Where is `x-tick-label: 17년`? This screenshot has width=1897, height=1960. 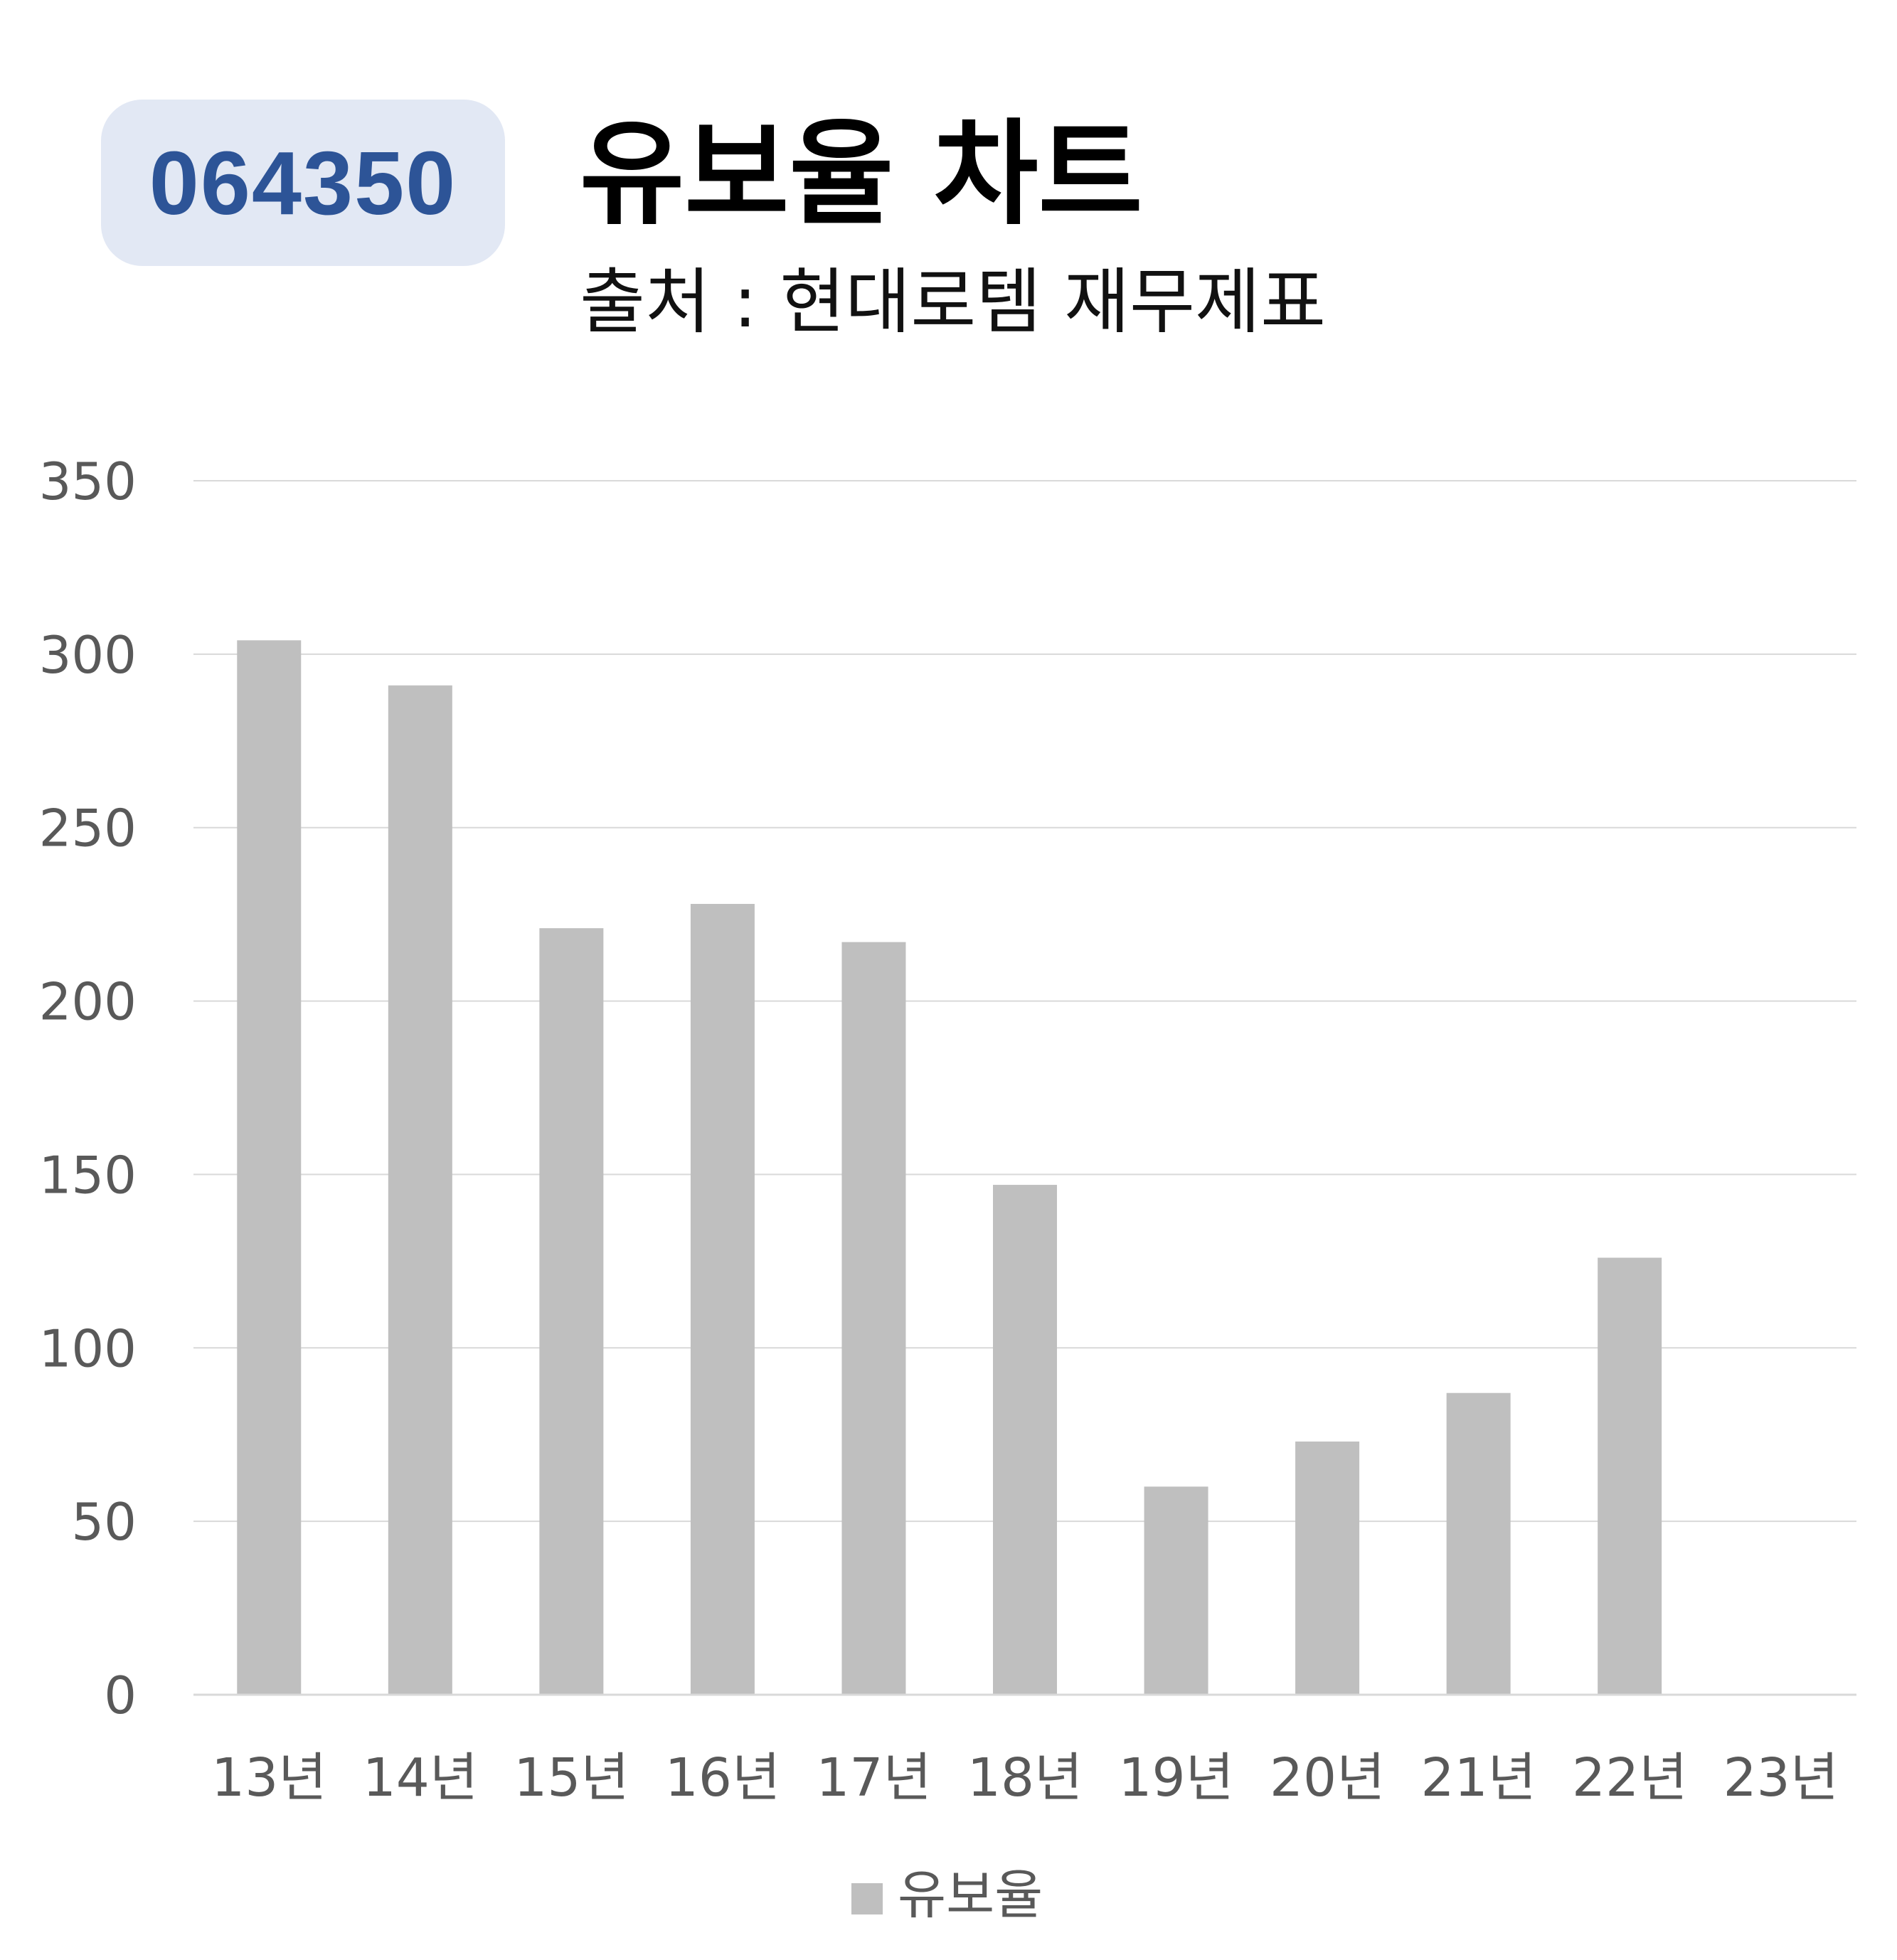 x-tick-label: 17년 is located at coordinates (874, 1778).